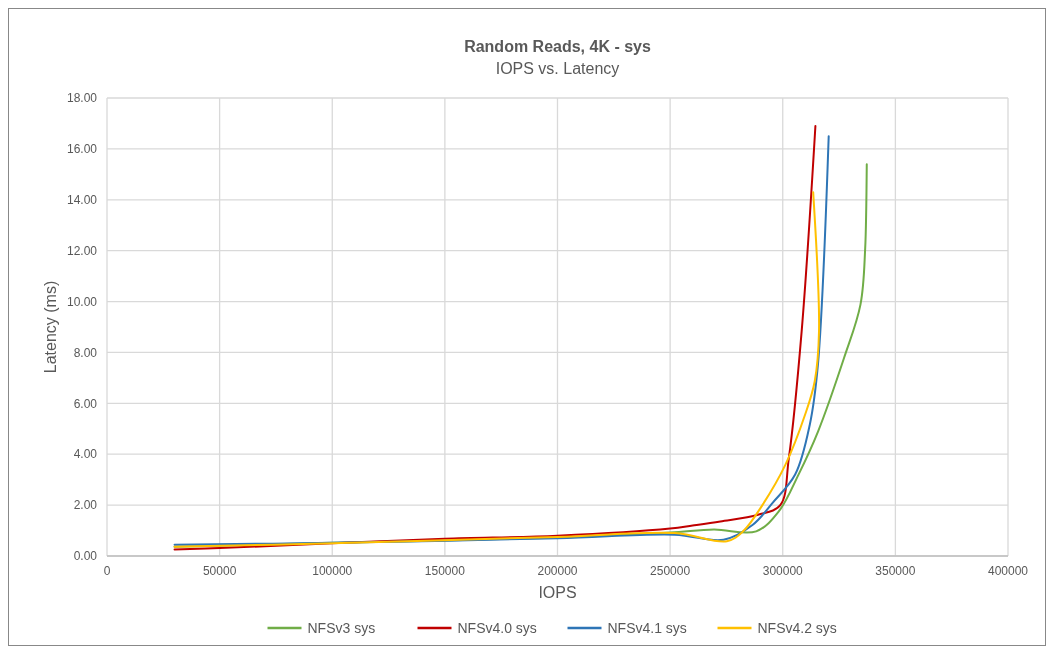 The height and width of the screenshot is (654, 1054). What do you see at coordinates (1008, 571) in the screenshot?
I see `x-tick-label: 400000` at bounding box center [1008, 571].